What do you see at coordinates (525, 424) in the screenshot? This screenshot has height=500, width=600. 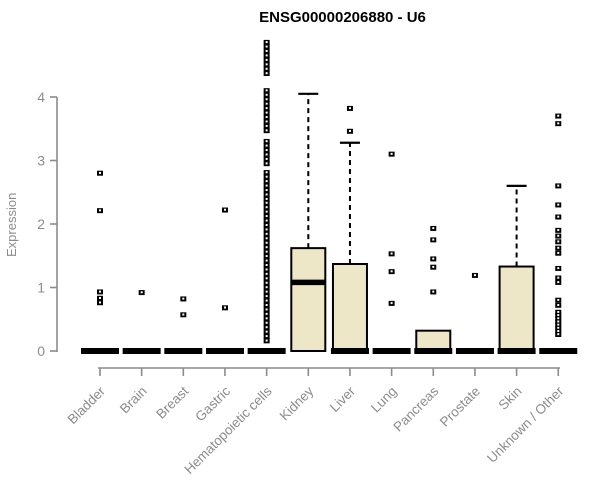 I see `x-tick-label: Unknown / Other` at bounding box center [525, 424].